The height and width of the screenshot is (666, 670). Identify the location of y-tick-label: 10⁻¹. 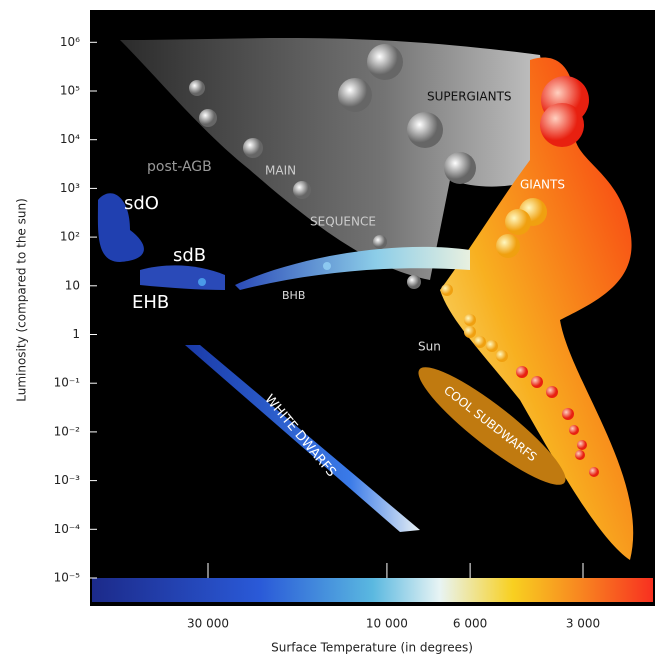
(67, 383).